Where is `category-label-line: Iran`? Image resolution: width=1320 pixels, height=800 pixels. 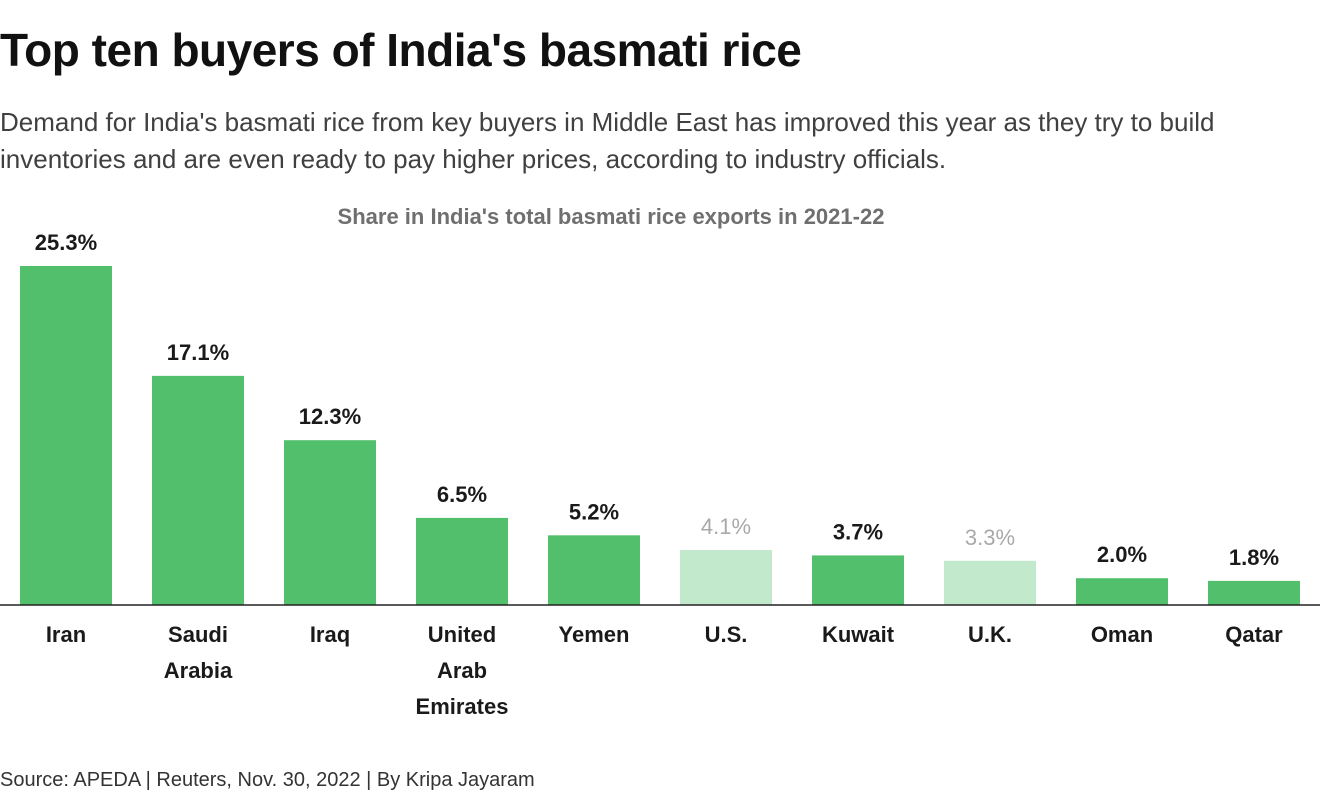 category-label-line: Iran is located at coordinates (66, 634).